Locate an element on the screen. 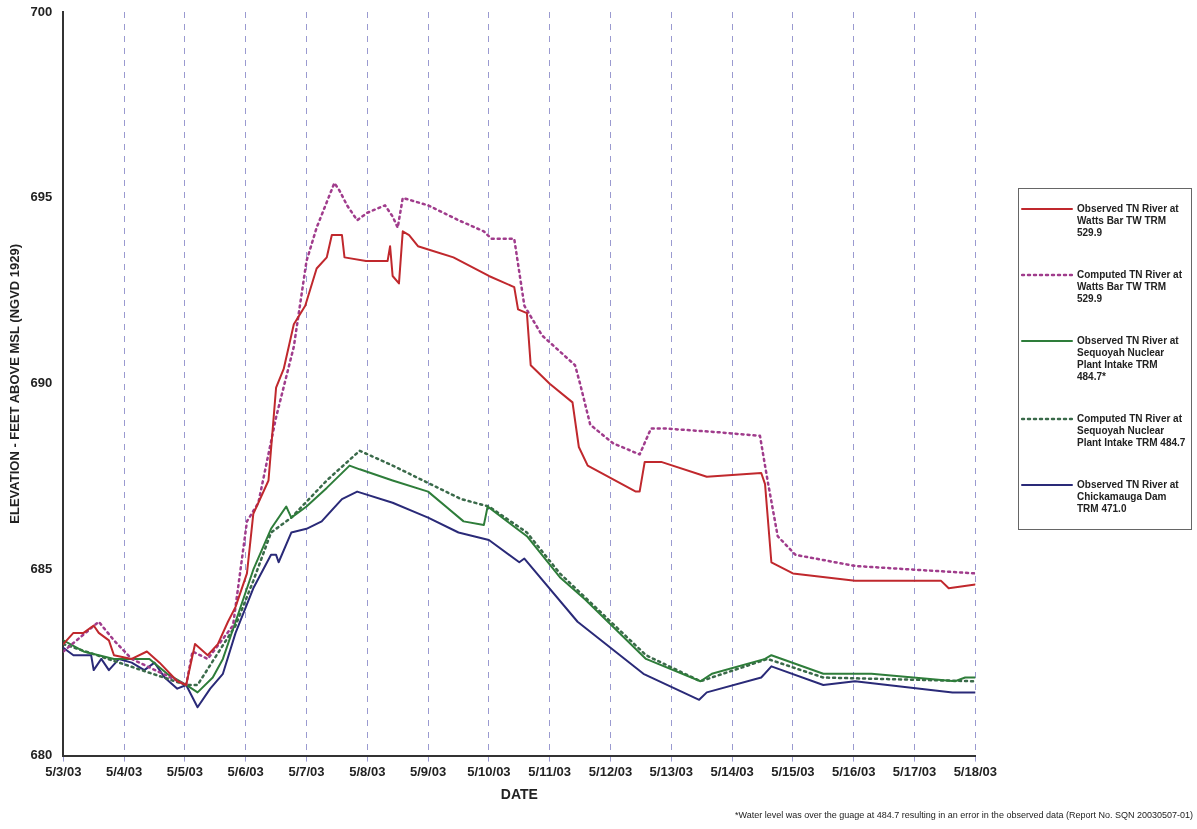  y-axis-title: ELEVATION - FEET ABOVE MSL (NGVD 1929) is located at coordinates (15, 383).